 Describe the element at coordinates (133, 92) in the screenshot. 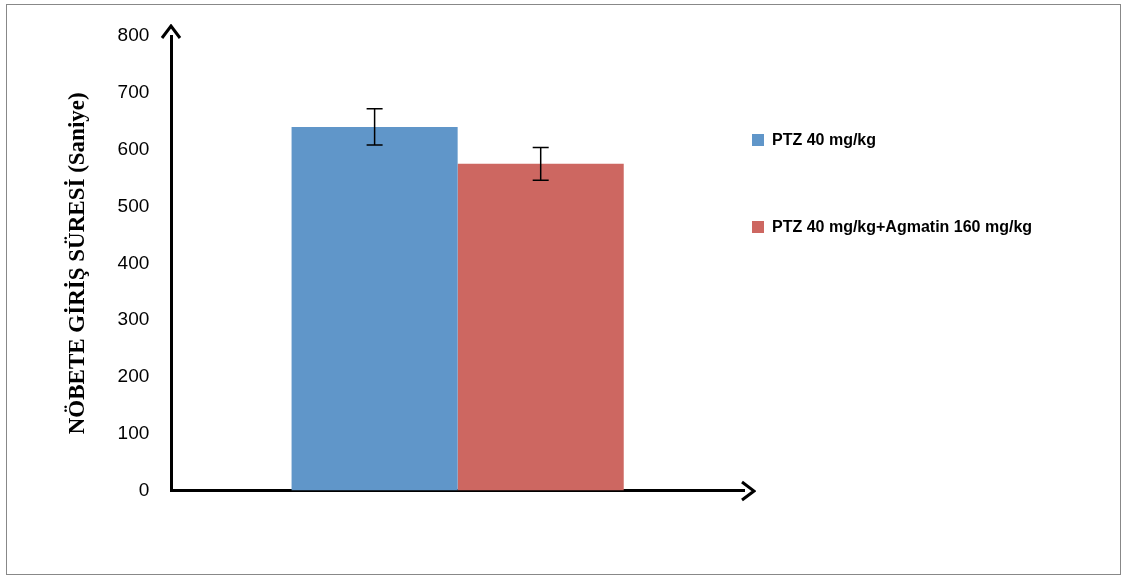

I see `y-tick-label: 700` at that location.